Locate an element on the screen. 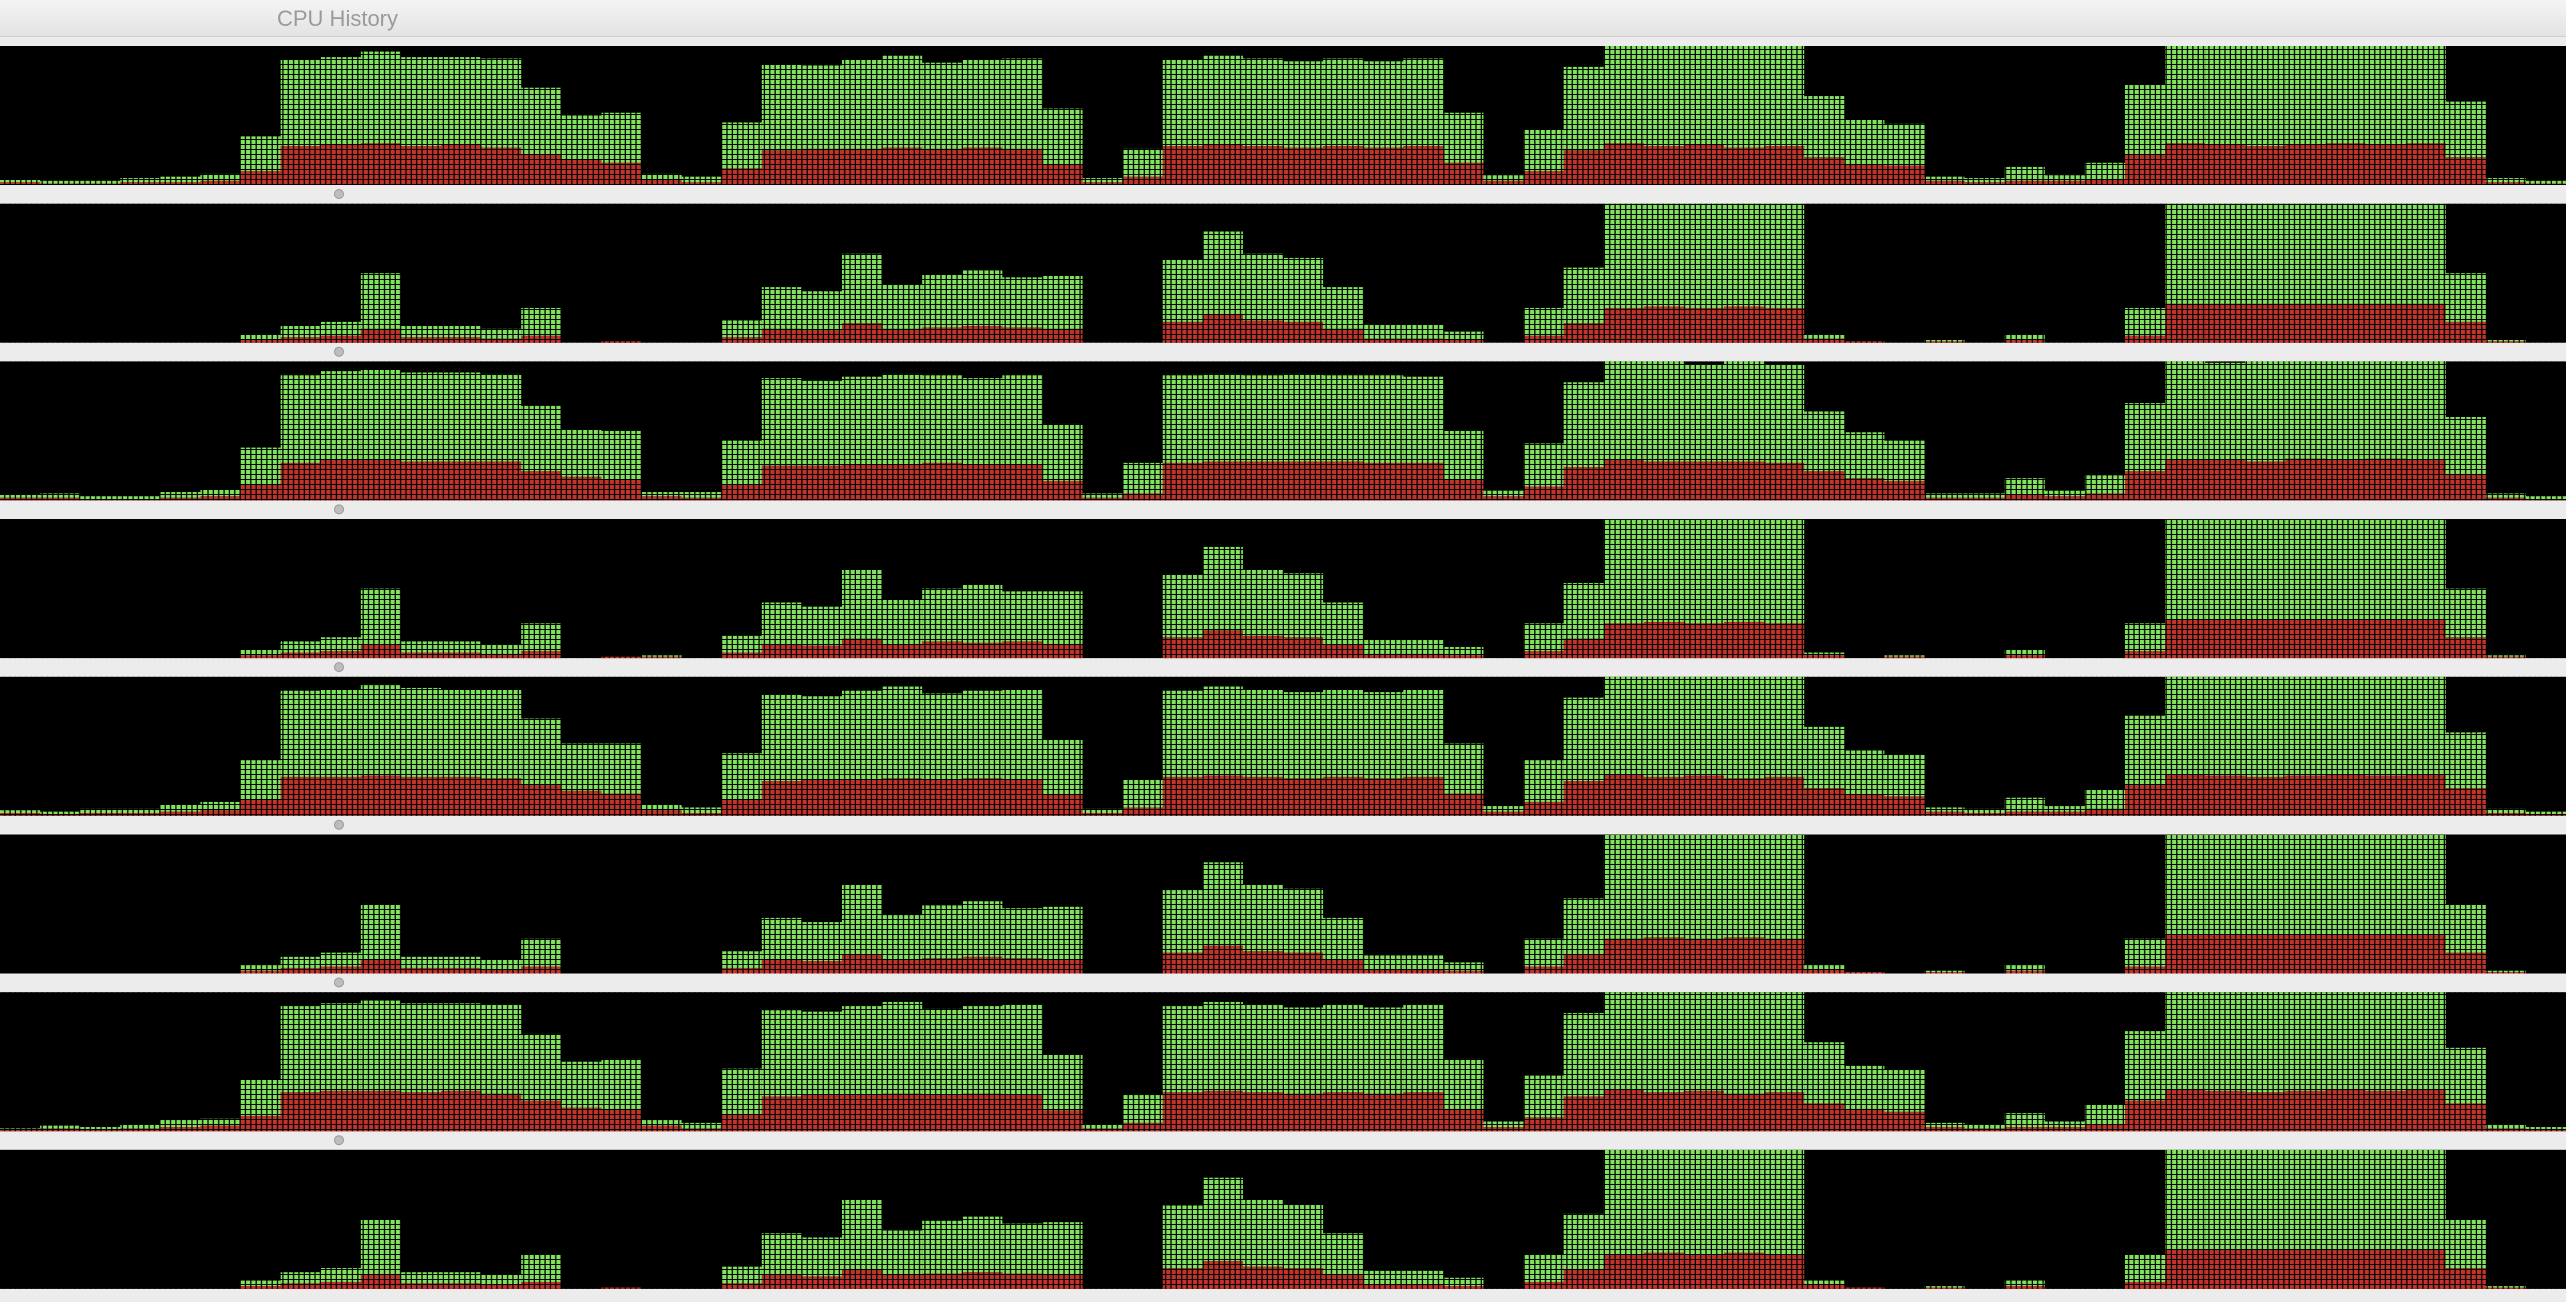 Image resolution: width=2566 pixels, height=1302 pixels. window-title: CPU History is located at coordinates (338, 18).